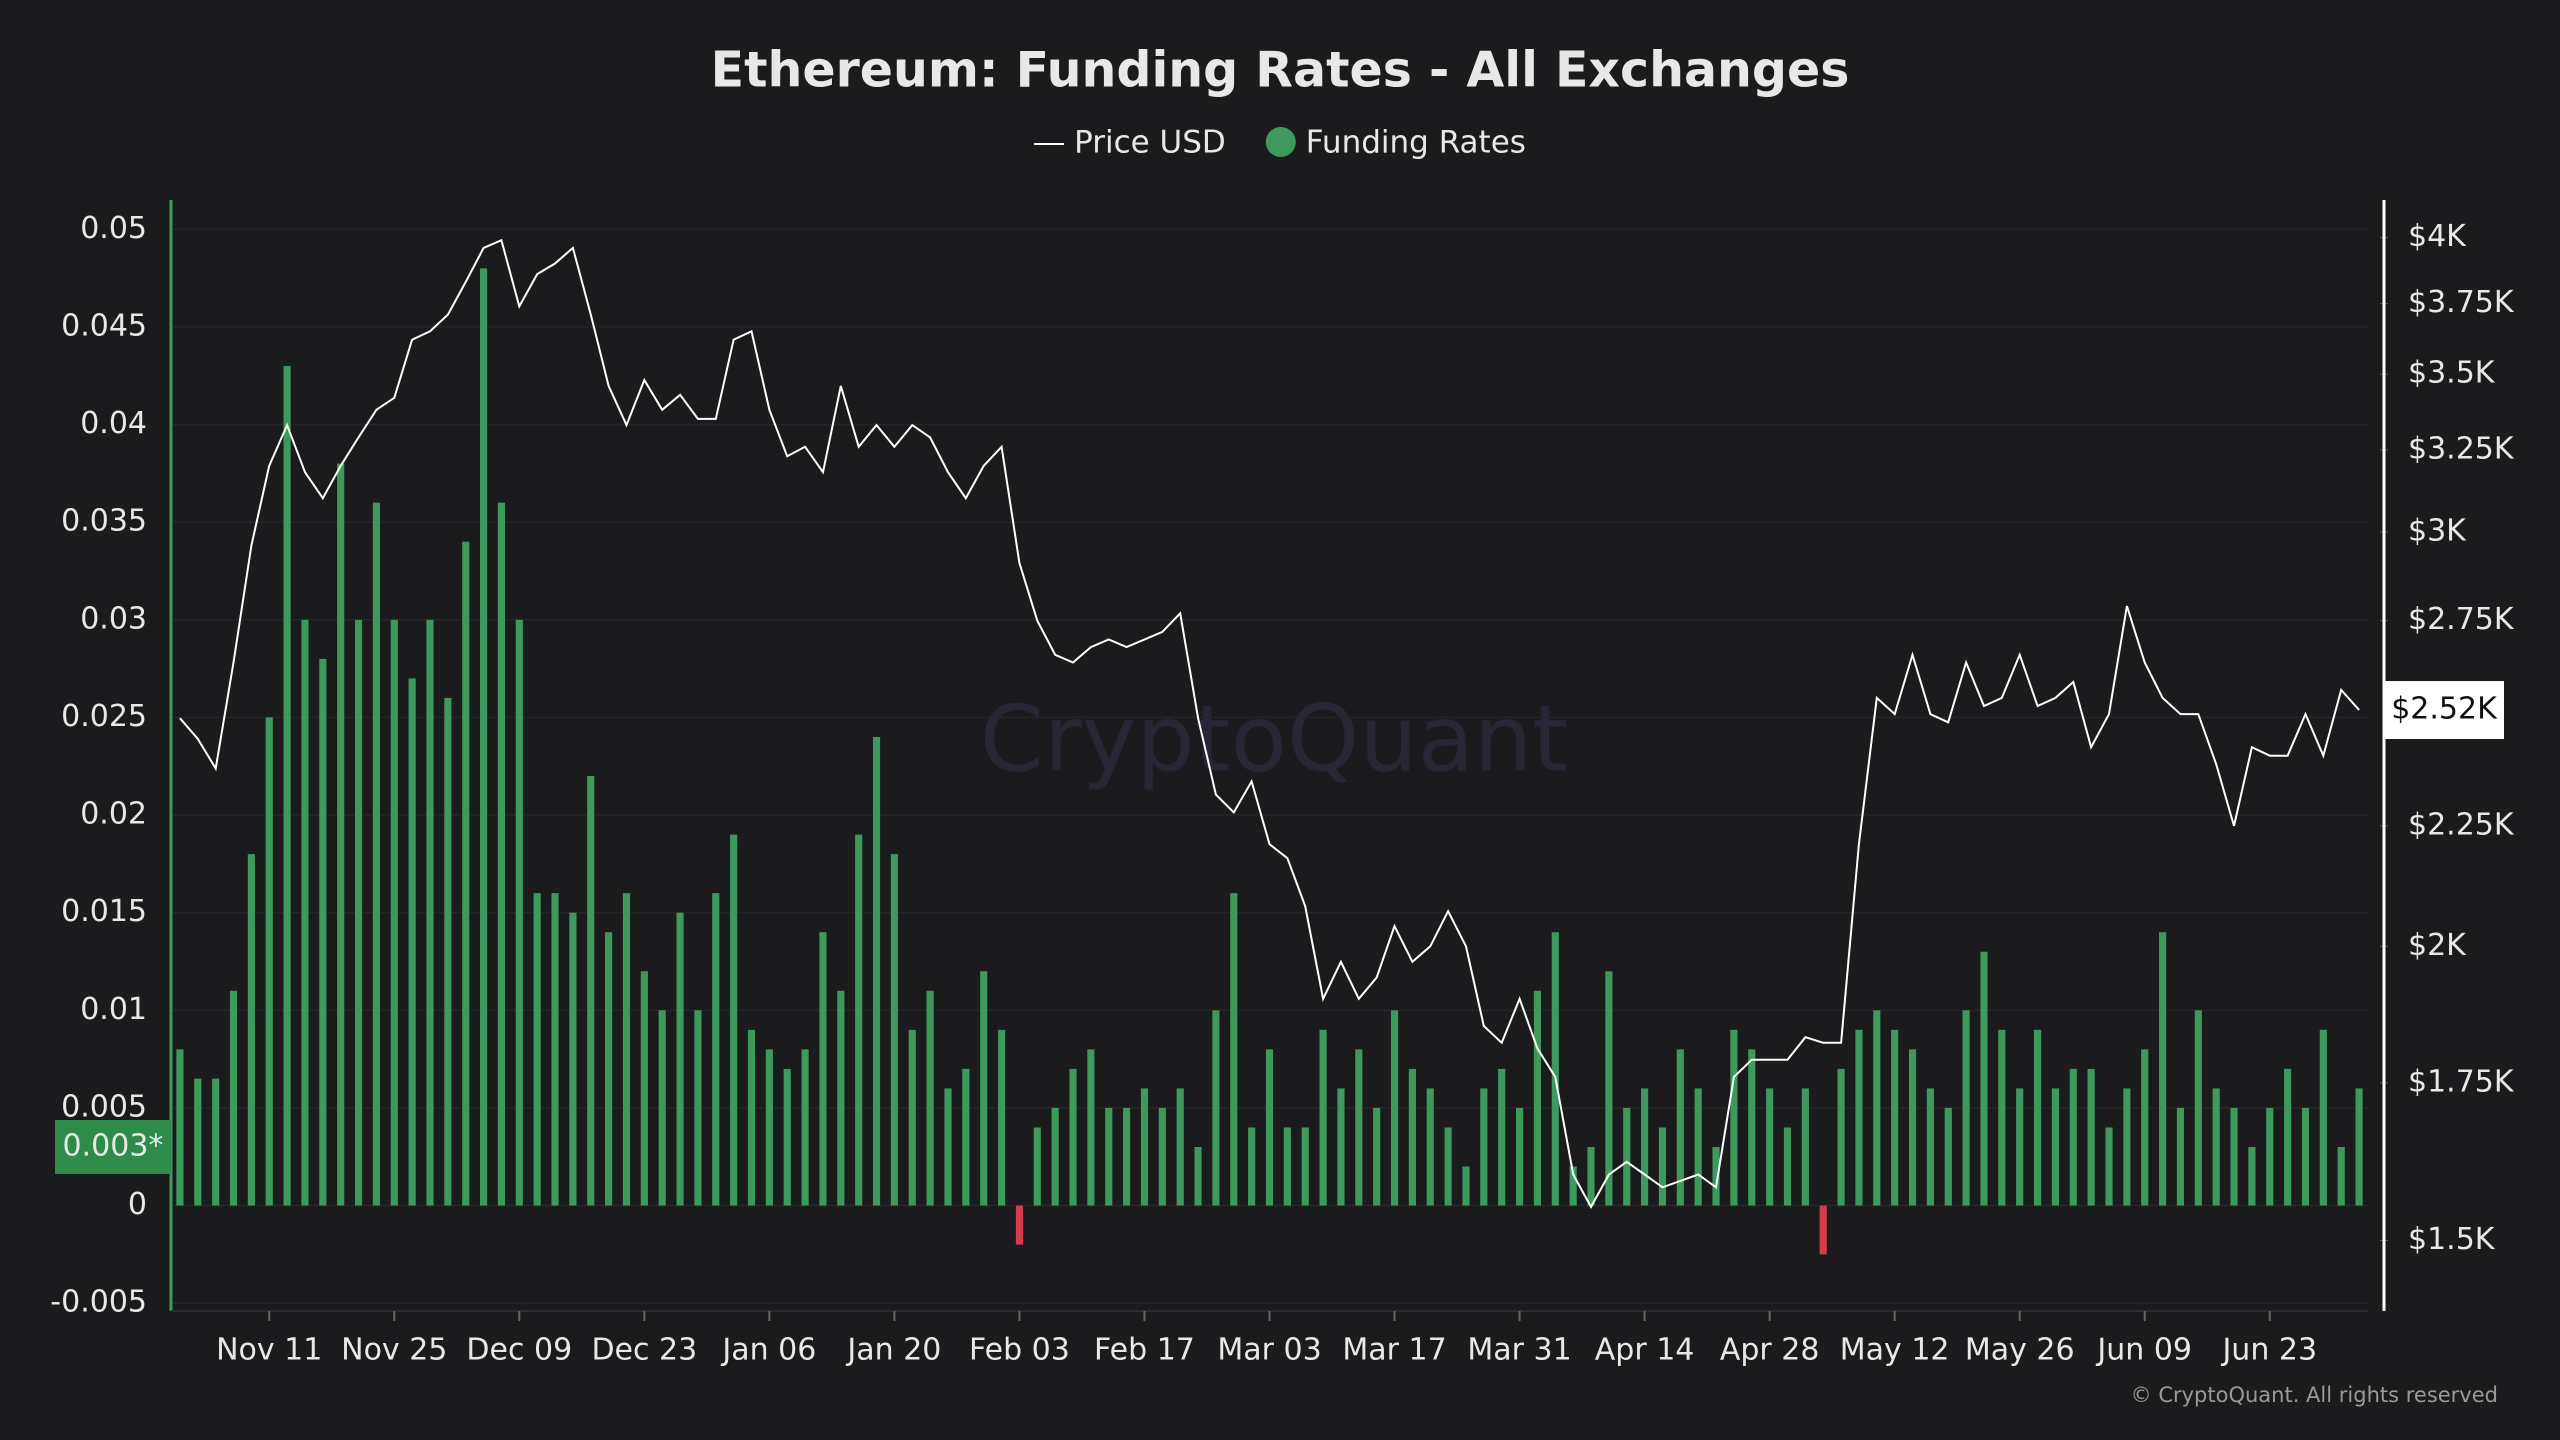 The height and width of the screenshot is (1440, 2560). Describe the element at coordinates (113, 618) in the screenshot. I see `y-tick-label: 0.03` at that location.